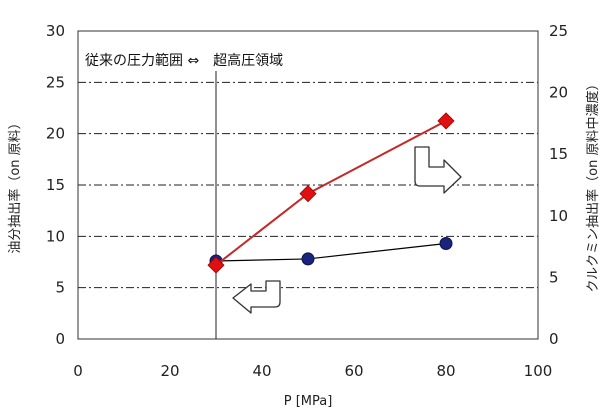 This screenshot has width=616, height=416. Describe the element at coordinates (438, 170) in the screenshot. I see `right-pointing-arrow` at that location.